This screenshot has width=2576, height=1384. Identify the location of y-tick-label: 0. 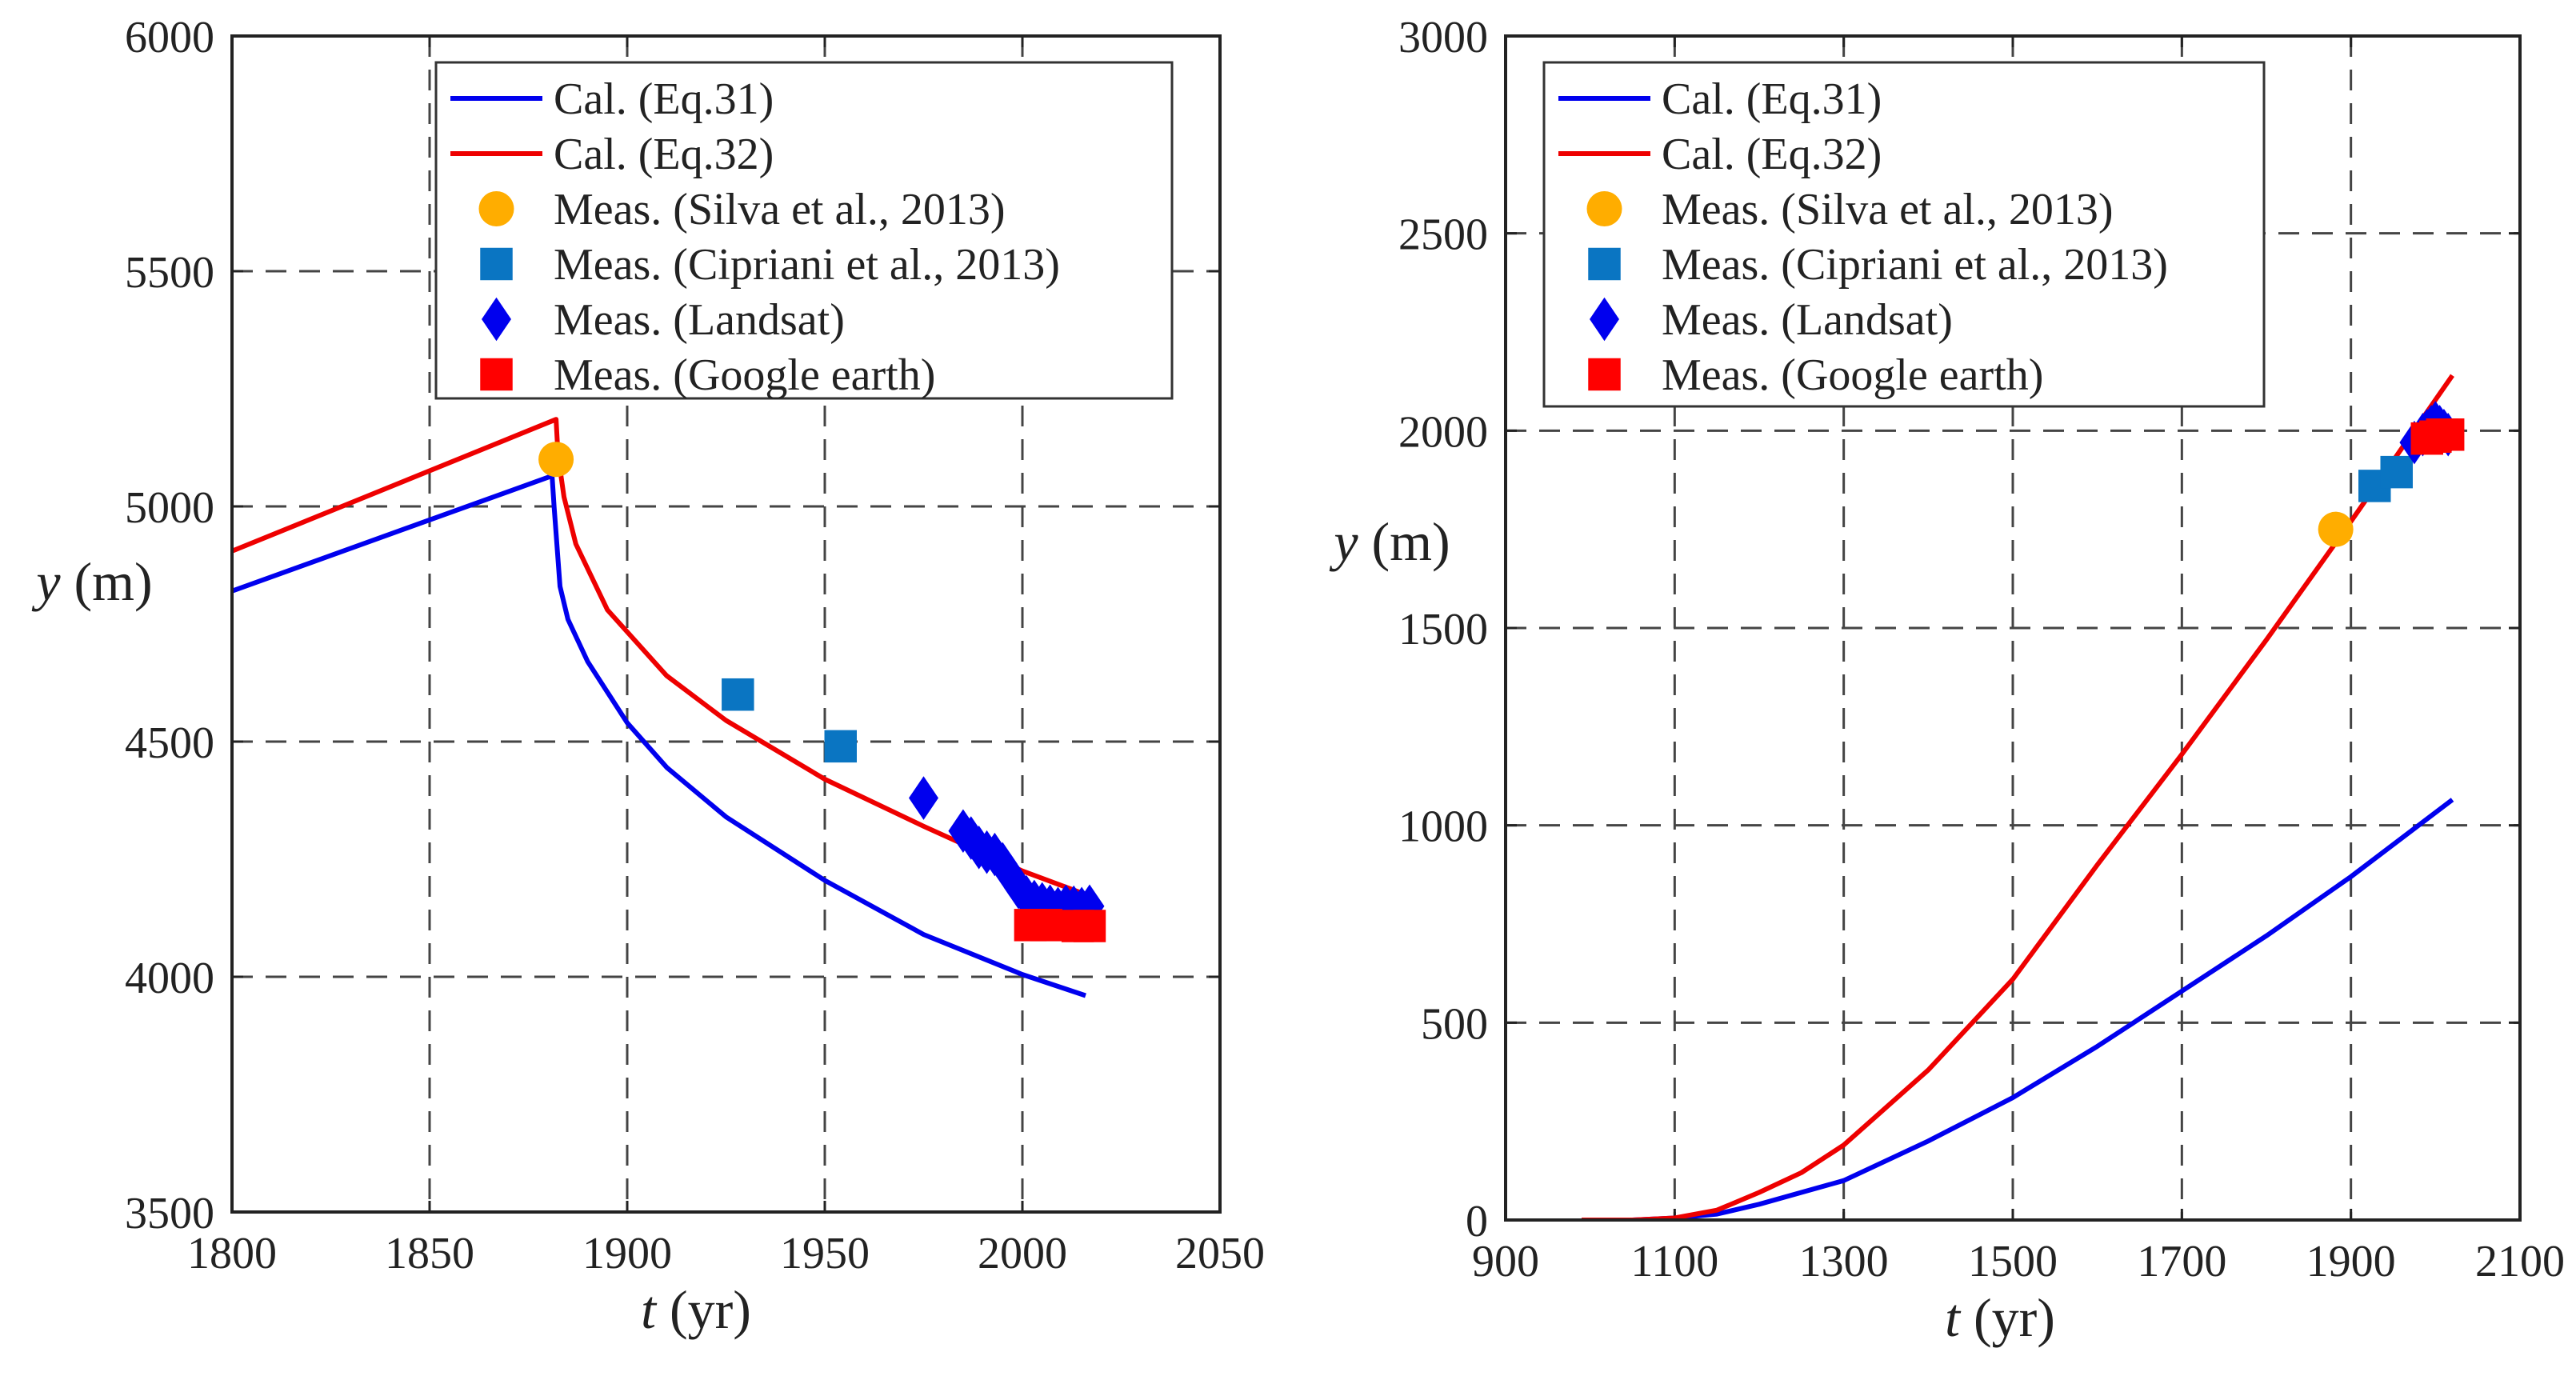
(1477, 1221).